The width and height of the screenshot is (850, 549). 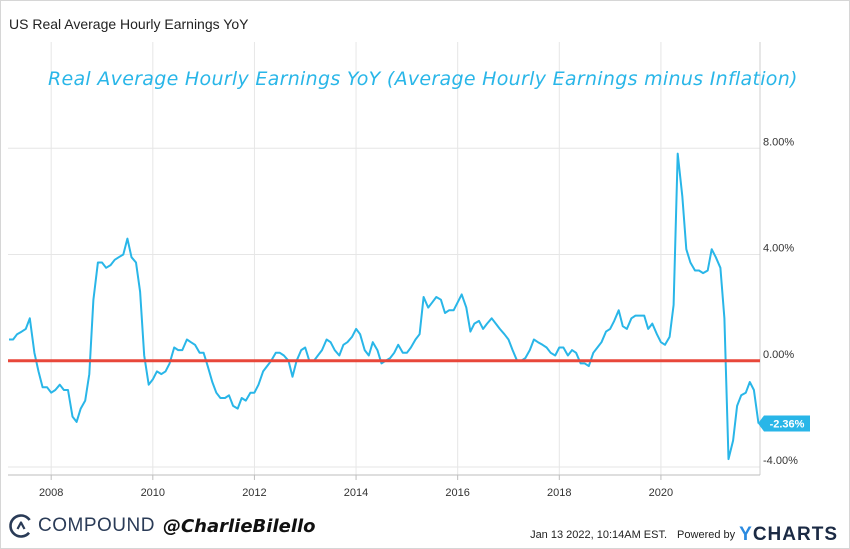 I want to click on brand-footer: COMPOUND @CharlieBilello, so click(x=162, y=526).